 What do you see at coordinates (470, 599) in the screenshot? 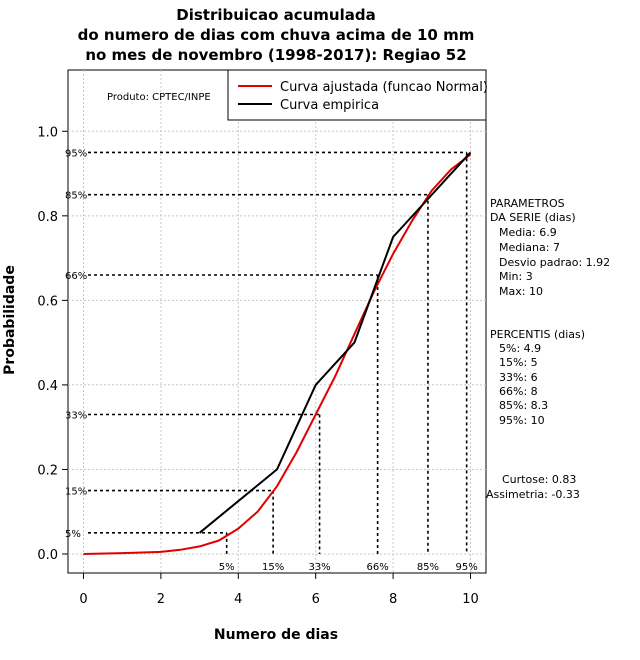
I see `x-tick-label-5: 10` at bounding box center [470, 599].